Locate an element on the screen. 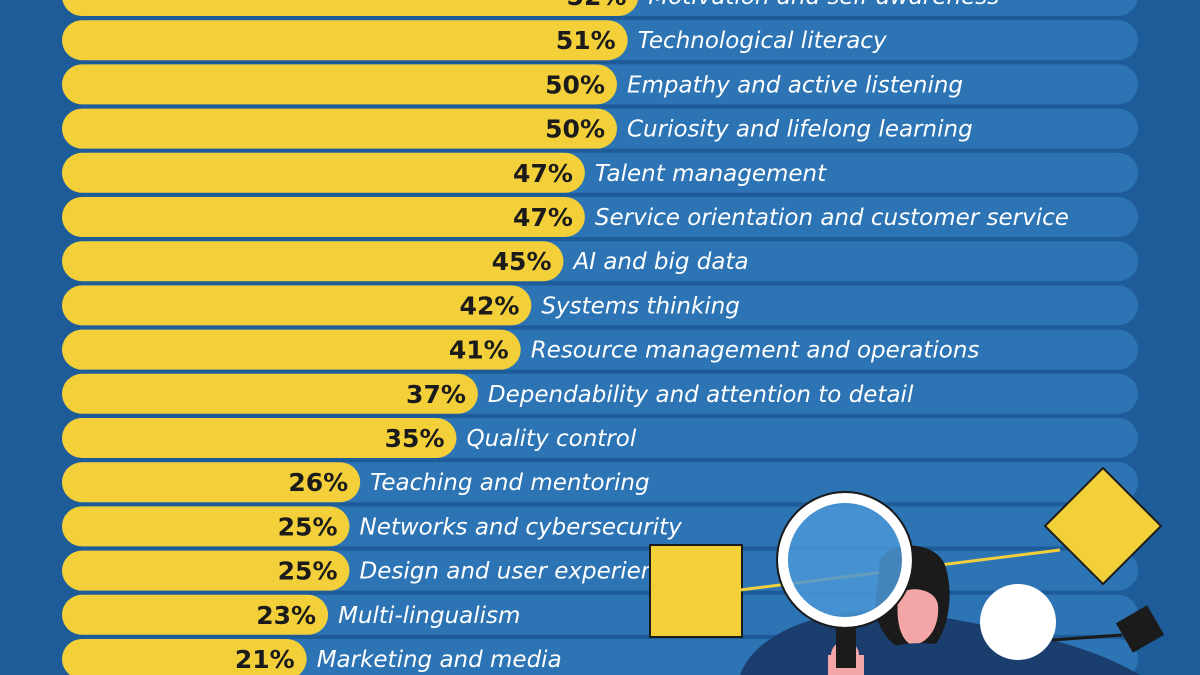  category-label: Networks and cybersecurity is located at coordinates (521, 527).